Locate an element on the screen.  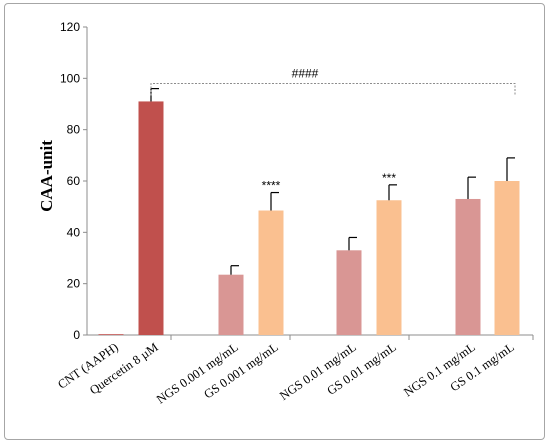
y-tick-label: 60 is located at coordinates (74, 181).